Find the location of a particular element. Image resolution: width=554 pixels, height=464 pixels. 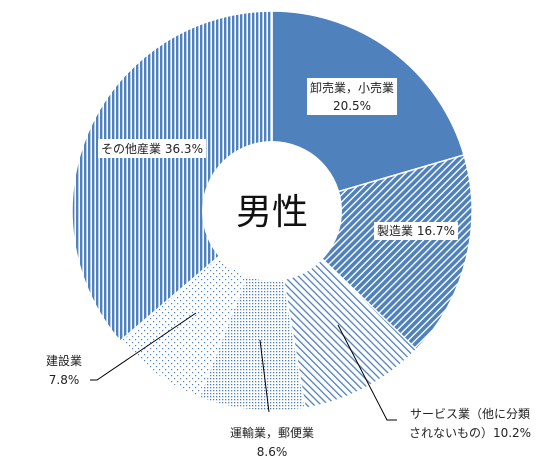

leader-line-construction is located at coordinates (143, 346).